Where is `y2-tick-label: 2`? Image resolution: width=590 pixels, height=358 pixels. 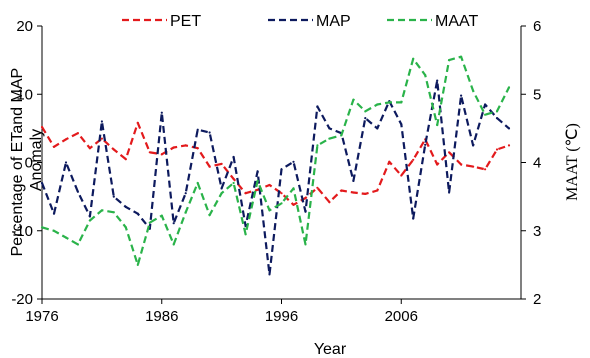 y2-tick-label: 2 is located at coordinates (537, 299).